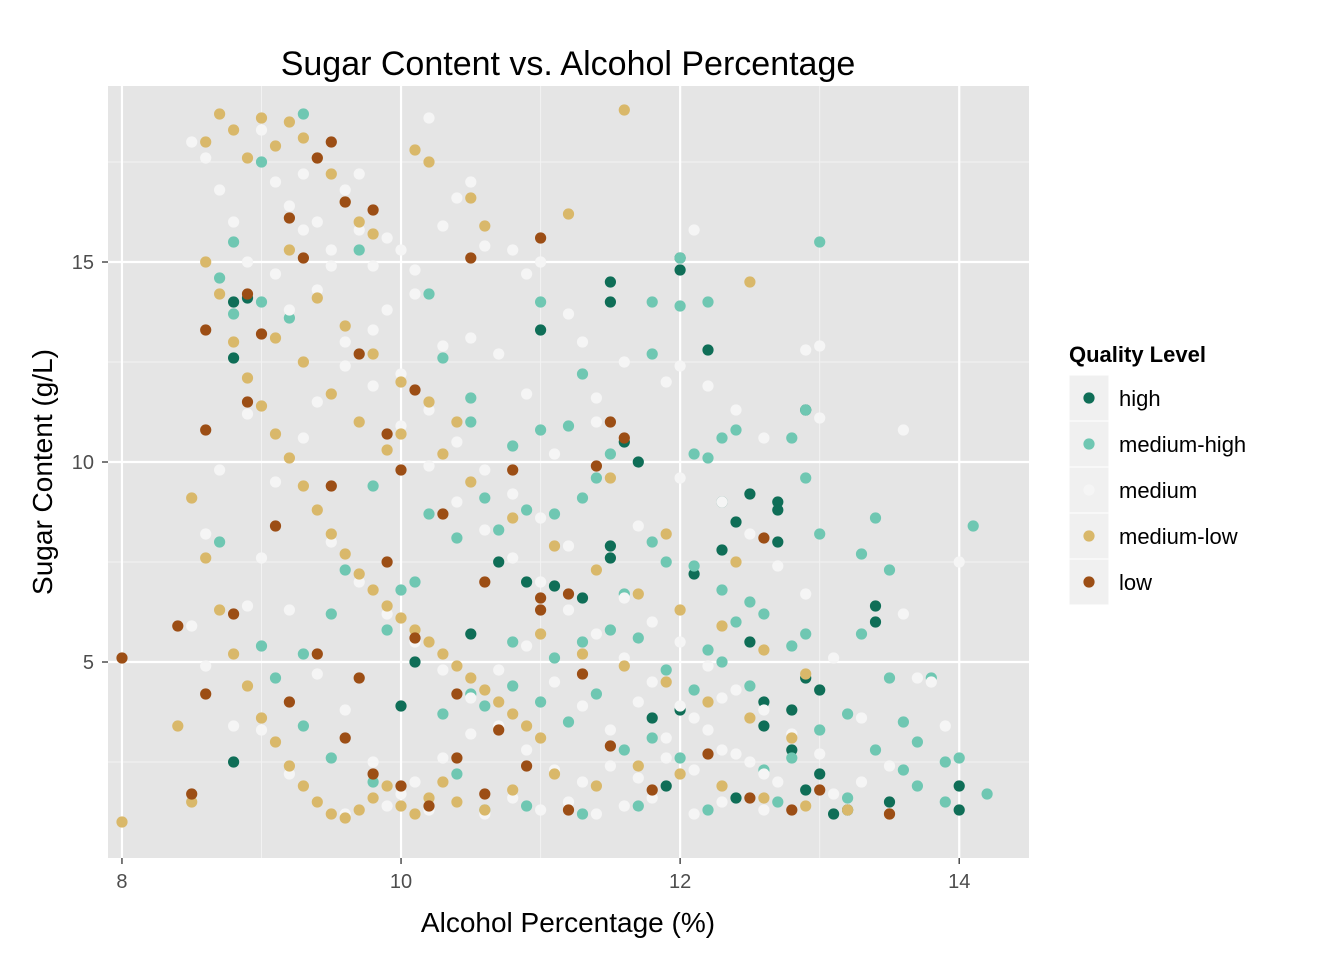 This screenshot has width=1344, height=960. I want to click on legend-marker-low, so click(1089, 582).